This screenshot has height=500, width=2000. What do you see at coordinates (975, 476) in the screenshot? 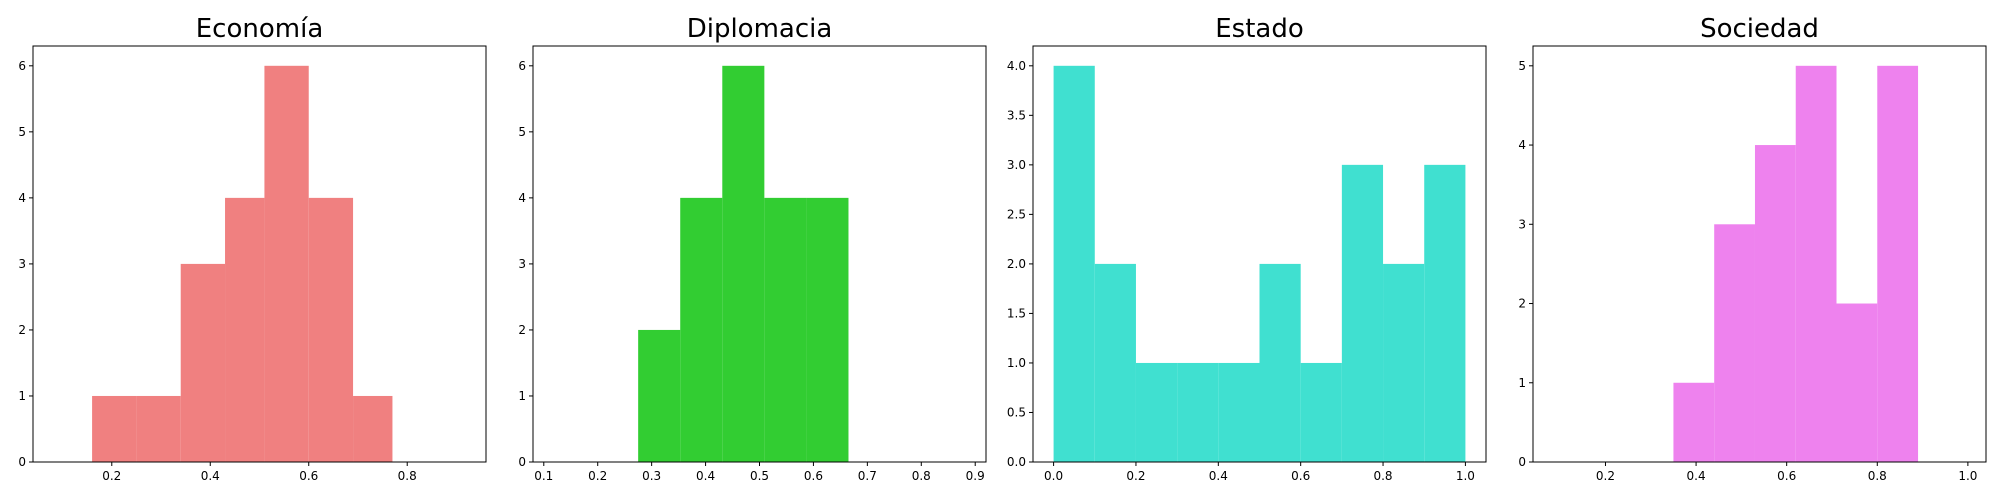
I see `x-tick-label: 0.9` at bounding box center [975, 476].